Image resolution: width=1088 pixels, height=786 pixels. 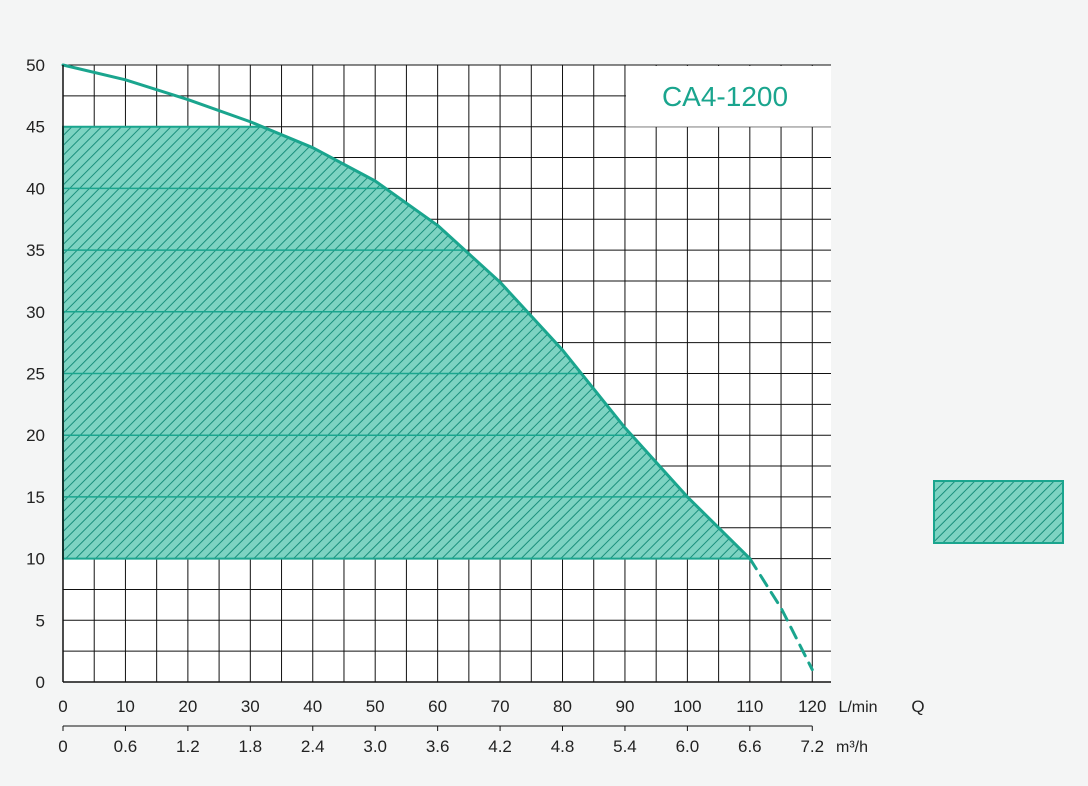 What do you see at coordinates (187, 706) in the screenshot?
I see `x-tick-label: 20` at bounding box center [187, 706].